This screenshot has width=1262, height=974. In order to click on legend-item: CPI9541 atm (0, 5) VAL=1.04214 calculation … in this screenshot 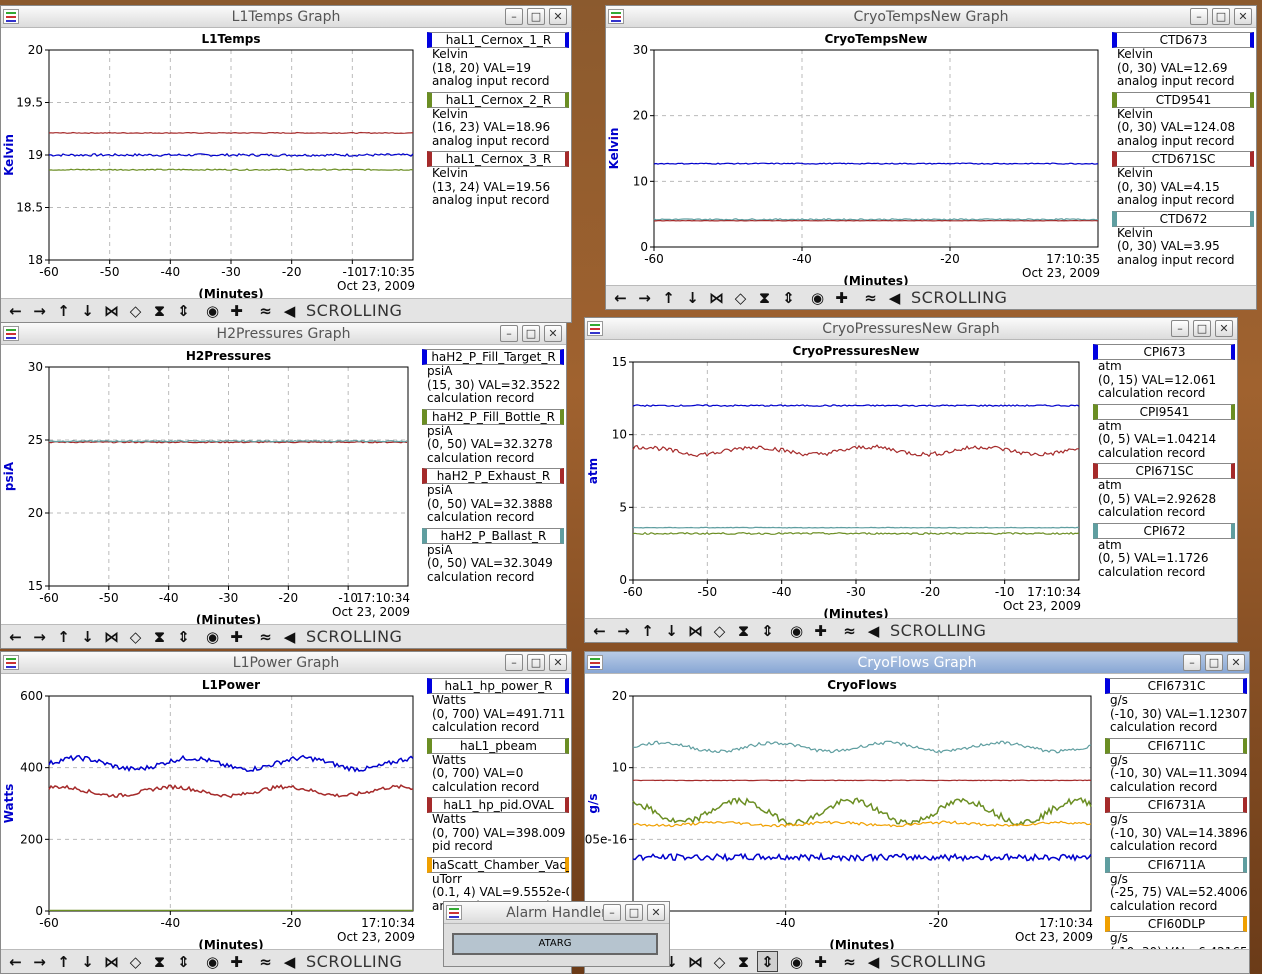, I will do `click(1164, 432)`.